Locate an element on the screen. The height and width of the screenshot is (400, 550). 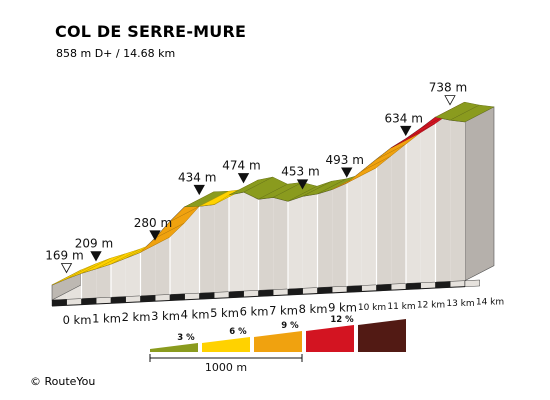
x-tick-label: 12 km is located at coordinates (431, 305).